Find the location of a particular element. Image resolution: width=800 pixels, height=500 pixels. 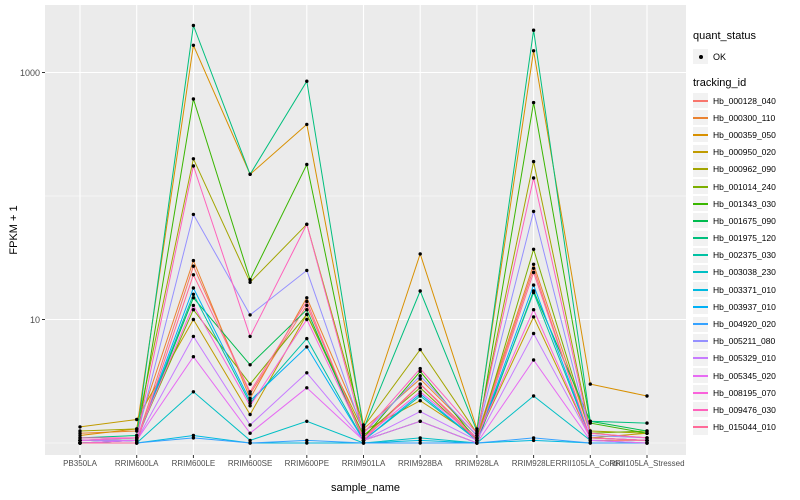

legend-item-Hb_000962_090: Hb_000962_090 is located at coordinates (734, 169).